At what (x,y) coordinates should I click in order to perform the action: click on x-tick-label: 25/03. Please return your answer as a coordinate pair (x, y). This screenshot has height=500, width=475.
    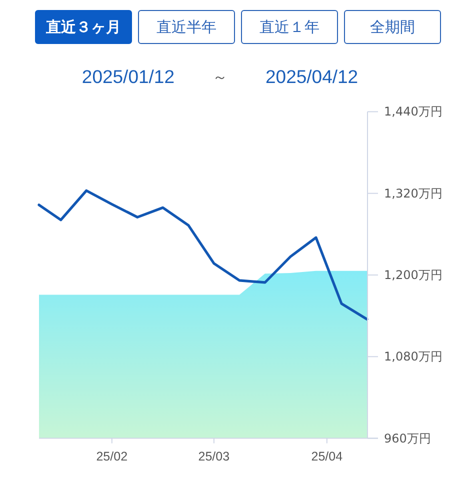
    Looking at the image, I should click on (214, 456).